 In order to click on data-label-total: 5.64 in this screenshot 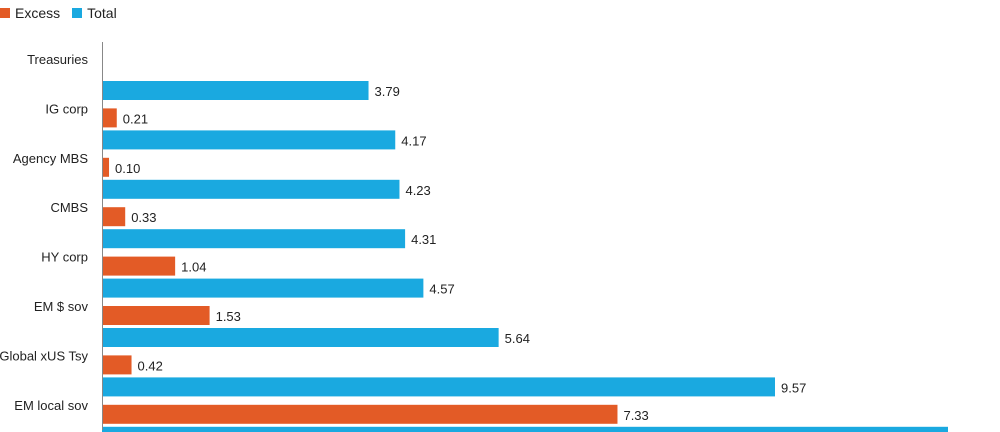, I will do `click(517, 338)`.